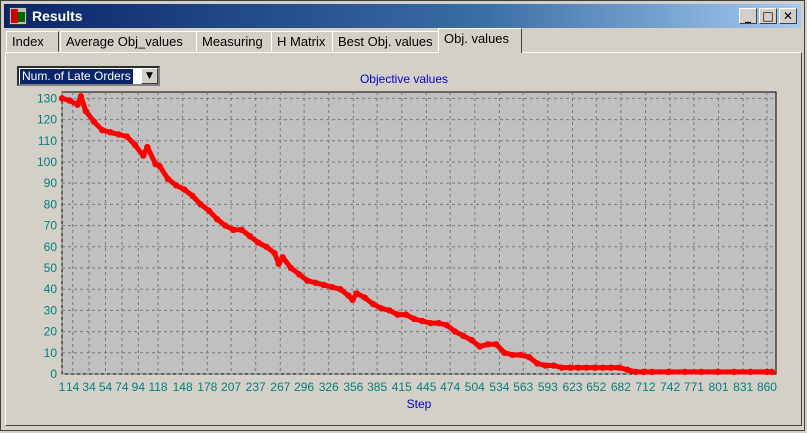 Image resolution: width=807 pixels, height=433 pixels. Describe the element at coordinates (51, 183) in the screenshot. I see `y-tick-label: 90` at that location.